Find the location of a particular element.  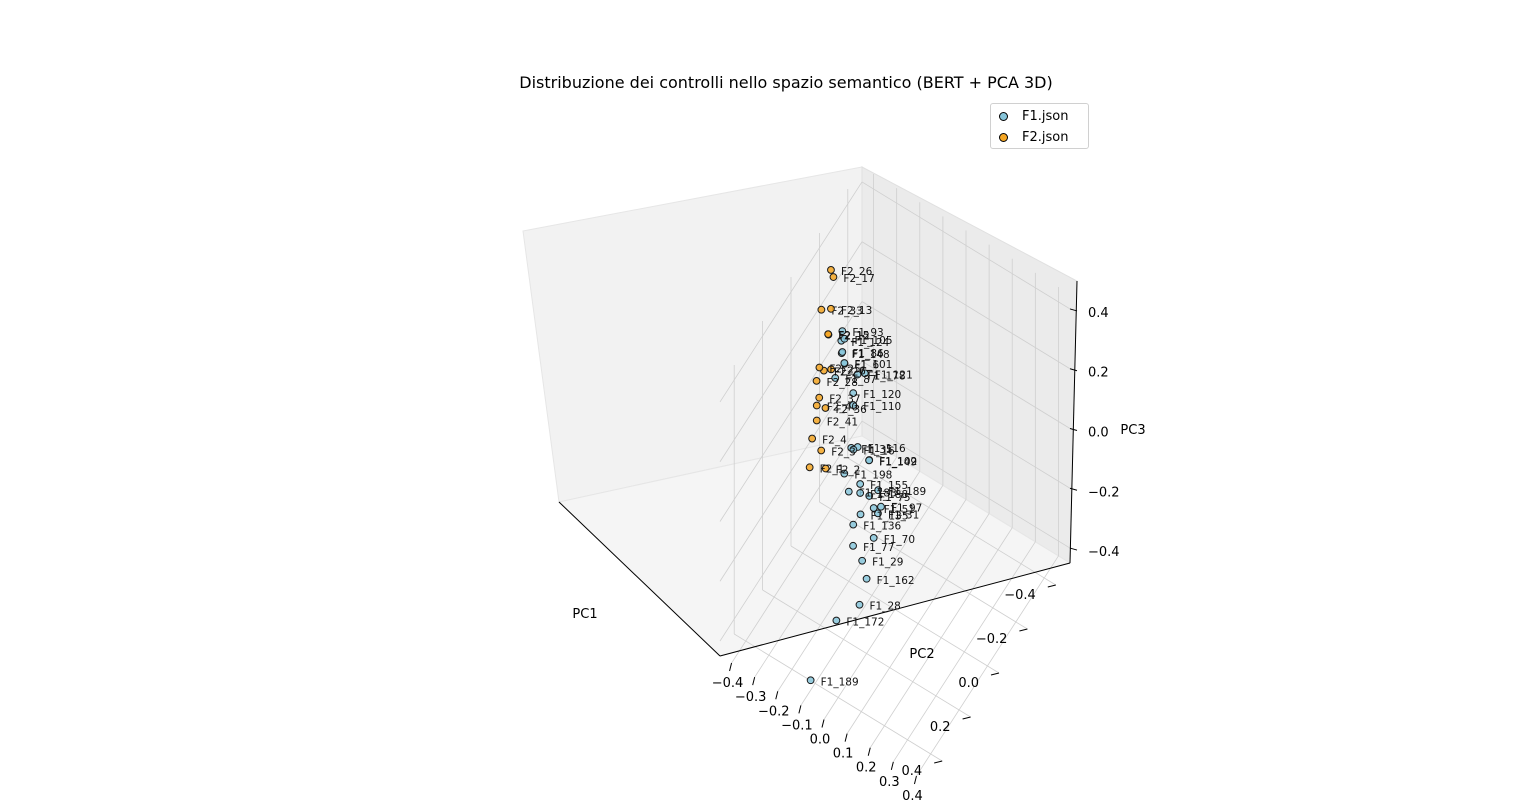

legend-item-f1: F1.json is located at coordinates (1033, 116).